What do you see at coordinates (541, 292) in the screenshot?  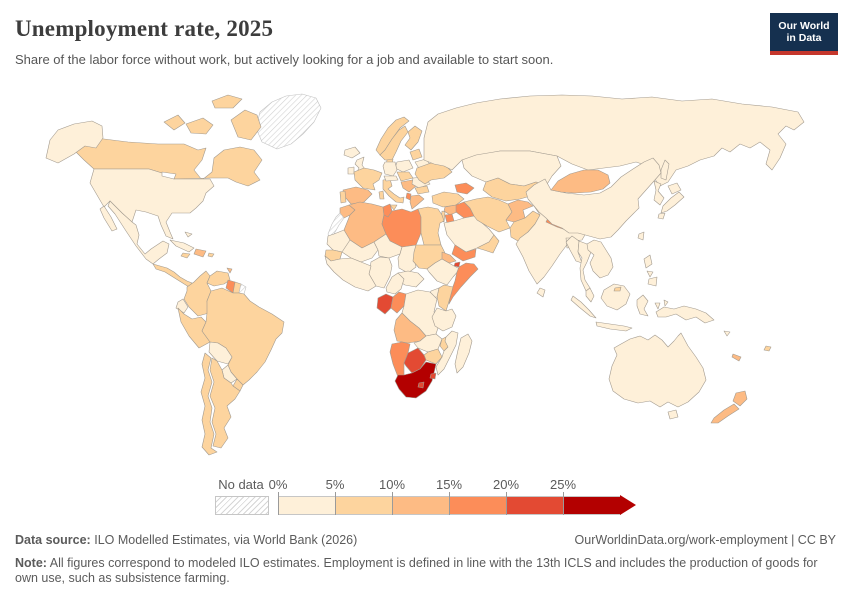 I see `country-sri-lanka` at bounding box center [541, 292].